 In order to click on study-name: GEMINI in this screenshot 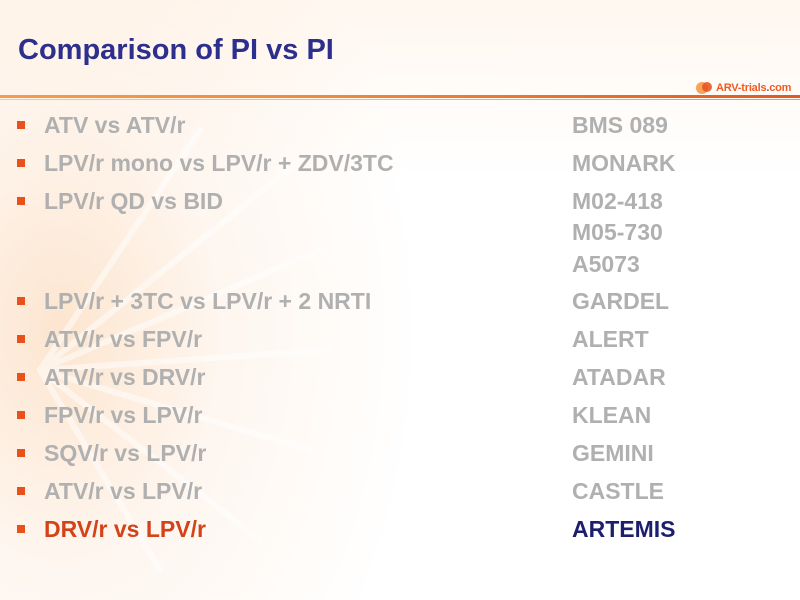, I will do `click(613, 453)`.